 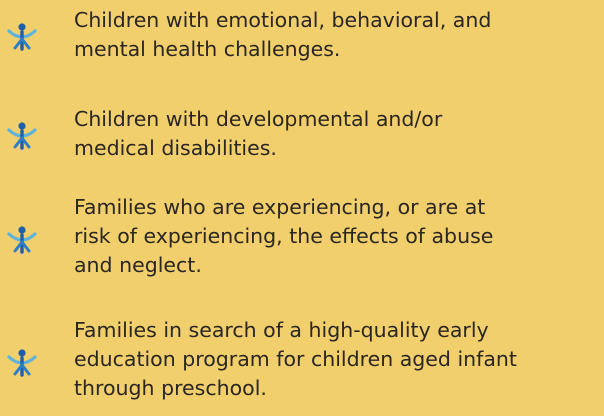 I want to click on item-text: Children with developmental and/or, so click(x=258, y=119).